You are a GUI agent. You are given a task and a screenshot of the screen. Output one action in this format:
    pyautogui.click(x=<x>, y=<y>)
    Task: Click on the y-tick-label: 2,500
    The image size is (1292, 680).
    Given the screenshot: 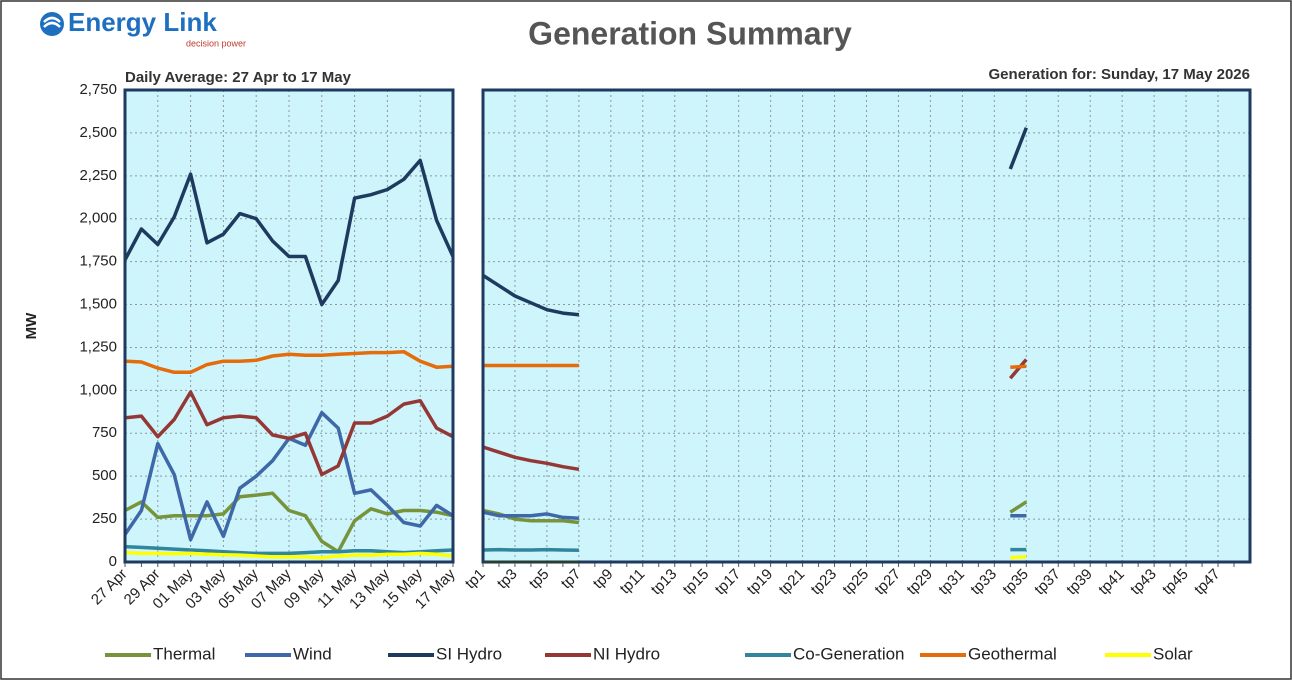 What is the action you would take?
    pyautogui.click(x=98, y=132)
    